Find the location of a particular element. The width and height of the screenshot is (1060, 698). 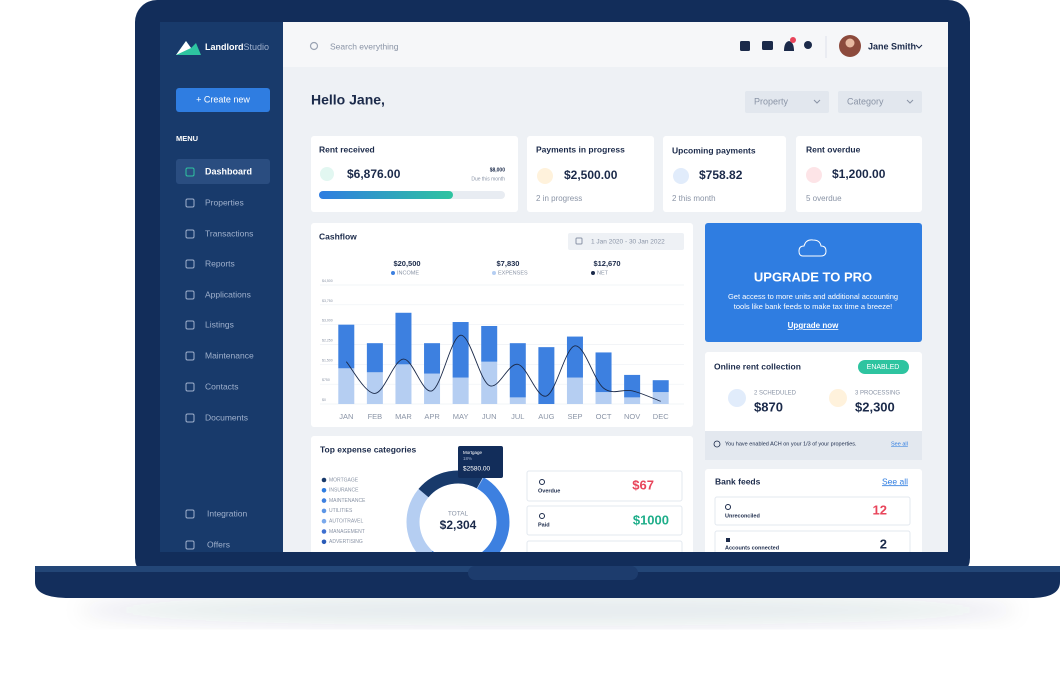

search-input: Search everything is located at coordinates (364, 46).